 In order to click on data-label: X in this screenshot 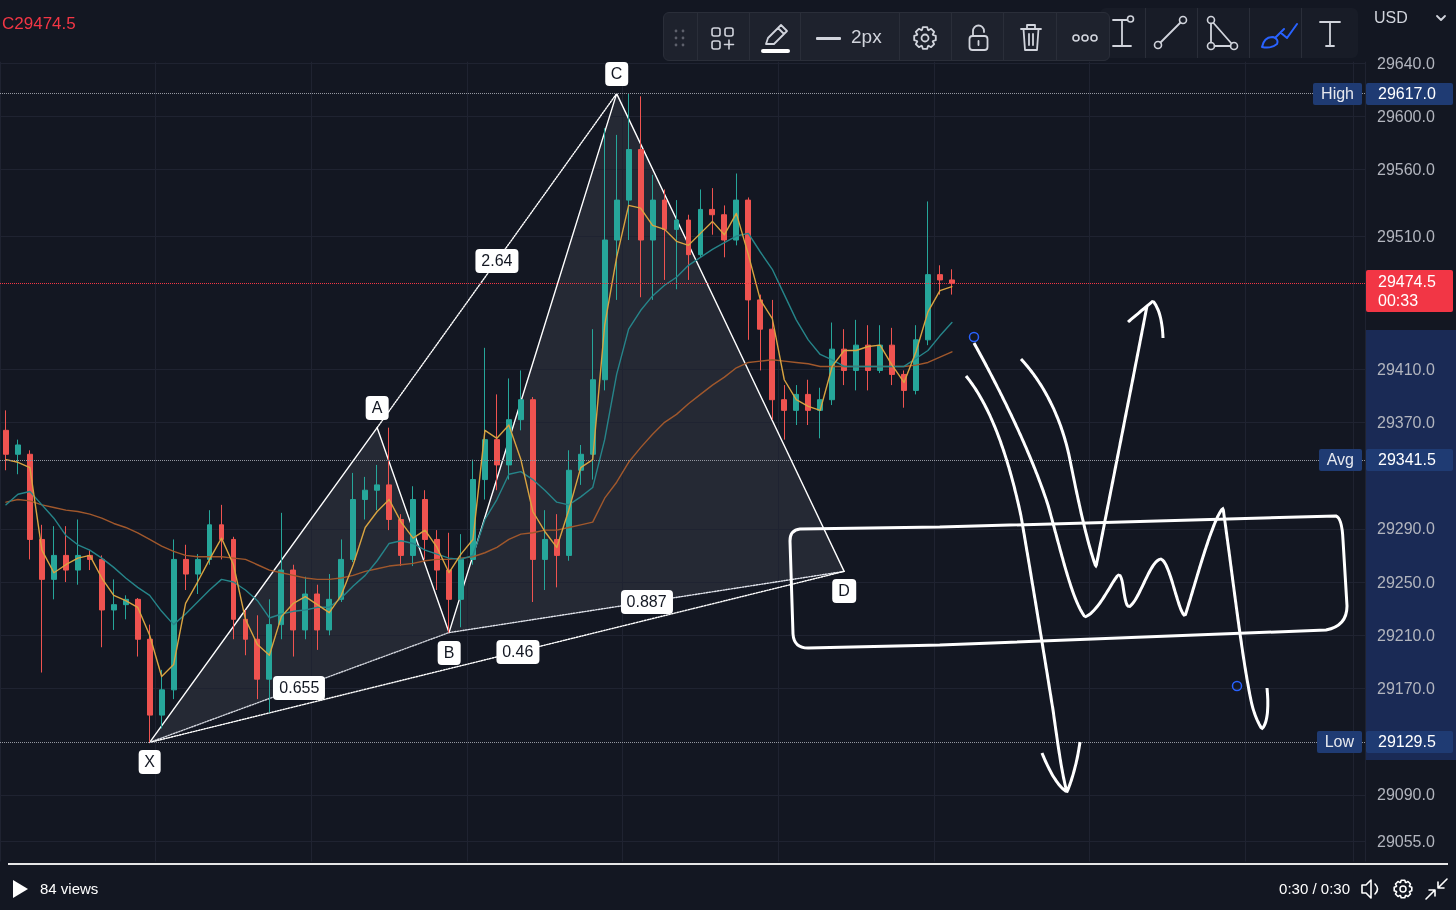, I will do `click(149, 762)`.